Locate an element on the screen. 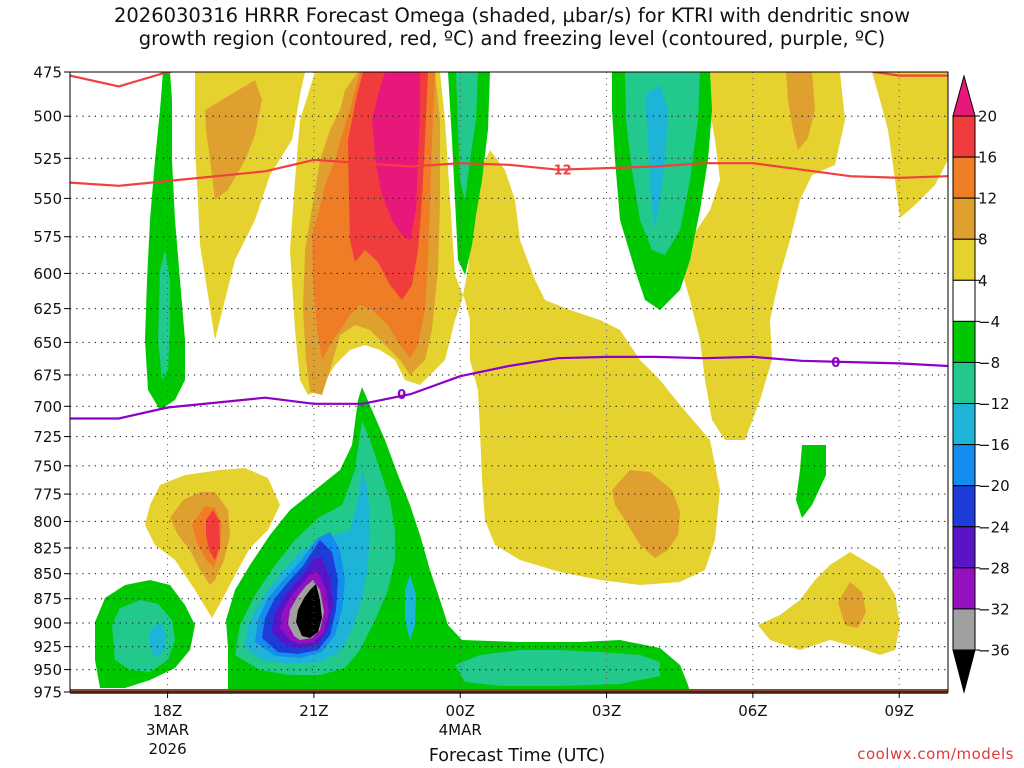 This screenshot has height=768, width=1024. omega-region-neg4-left-column is located at coordinates (165, 241).